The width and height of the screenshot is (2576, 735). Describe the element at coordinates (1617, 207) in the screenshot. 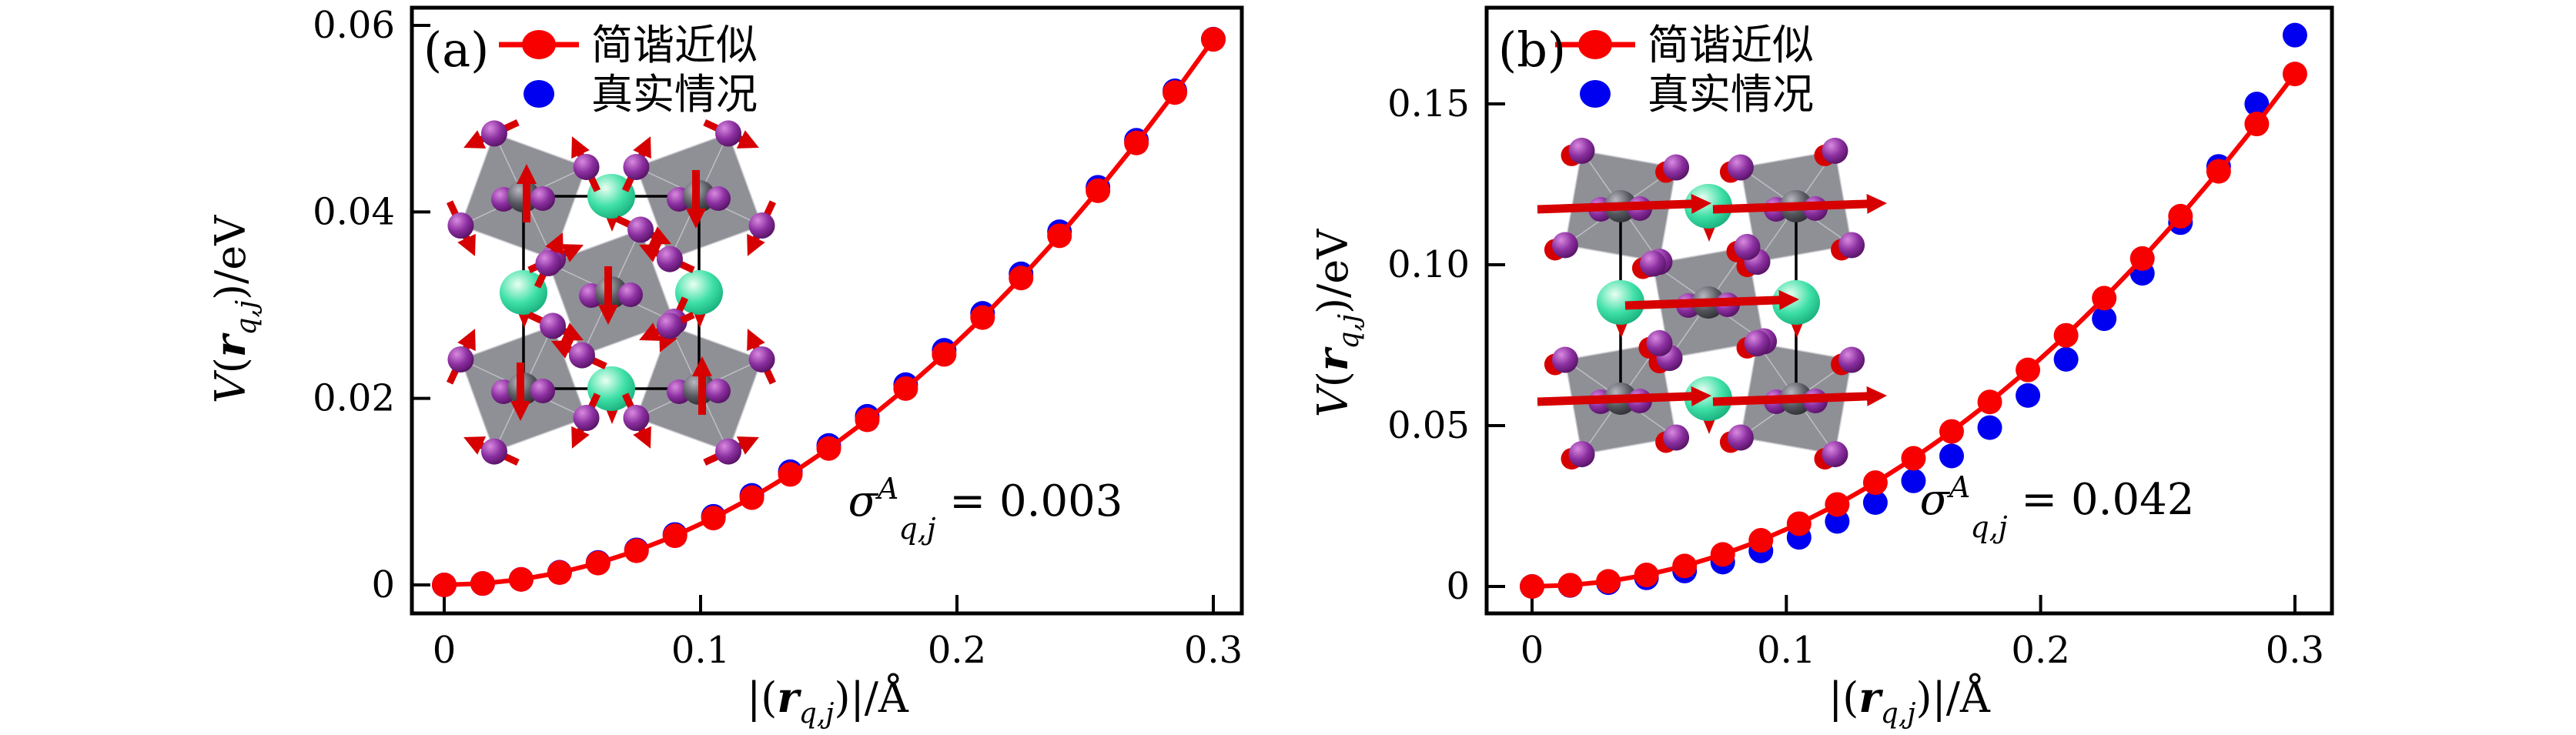

I see `displacement-arrow` at that location.